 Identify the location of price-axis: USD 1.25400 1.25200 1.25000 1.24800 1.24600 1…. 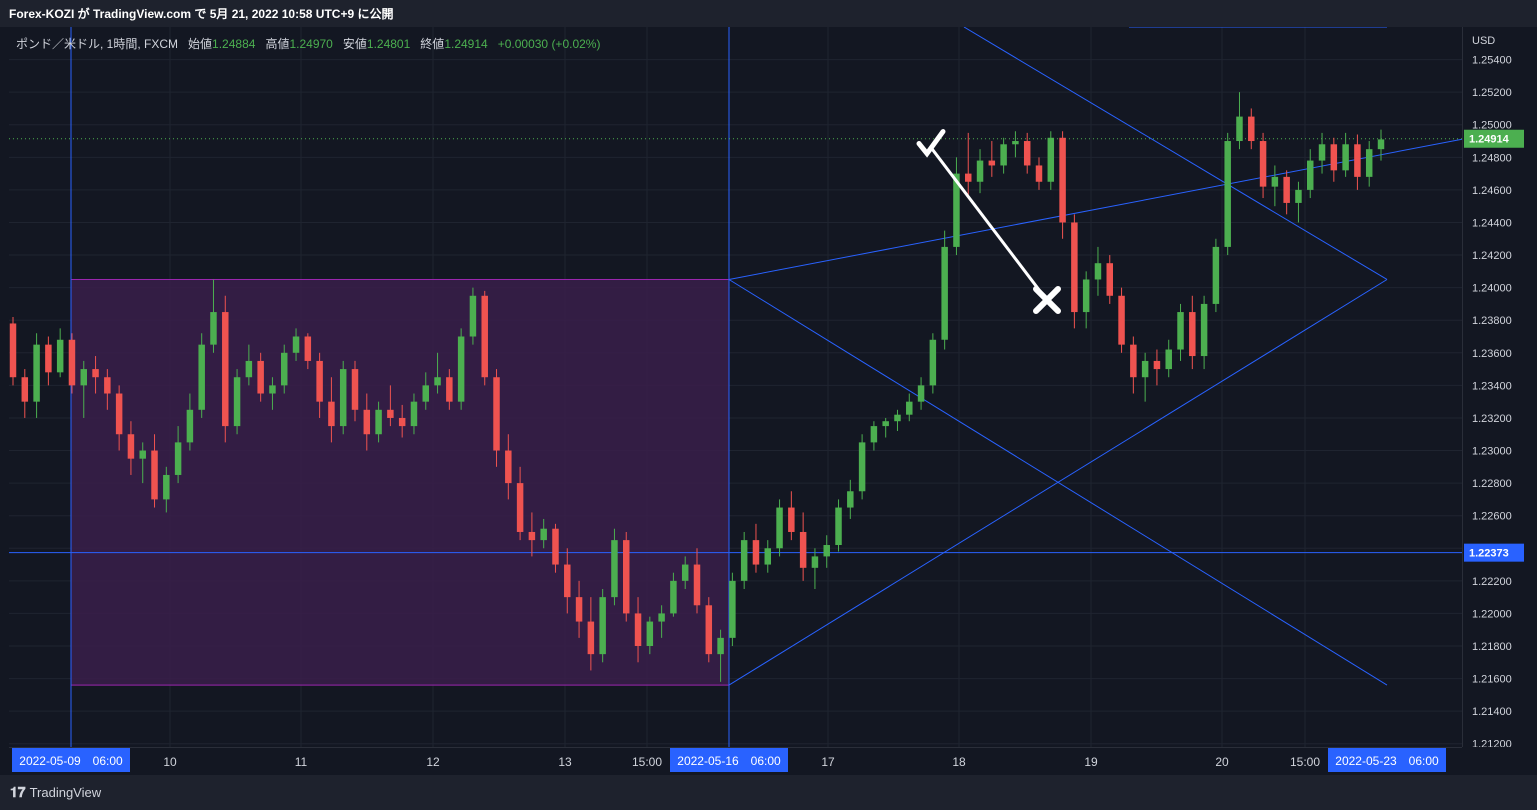
(1499, 387).